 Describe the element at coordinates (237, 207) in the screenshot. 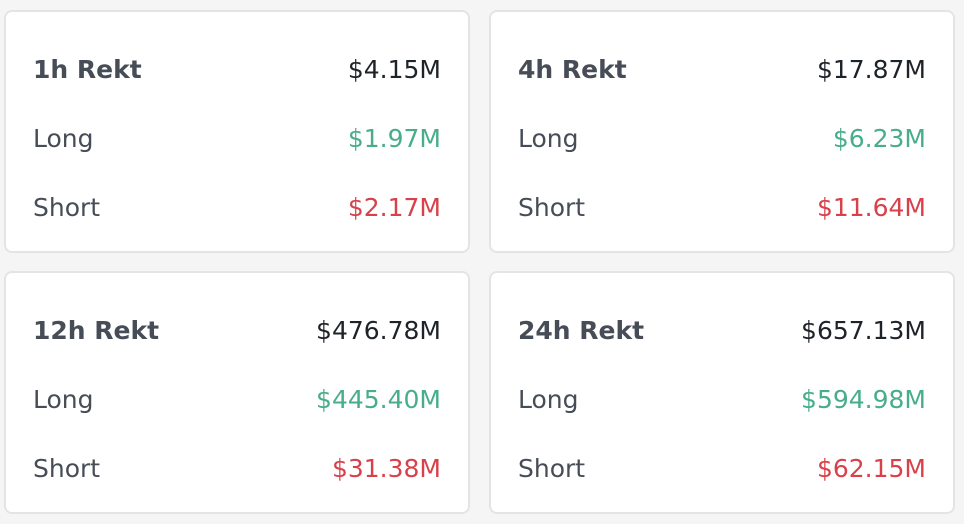

I see `short-row: Short $2.17M` at that location.